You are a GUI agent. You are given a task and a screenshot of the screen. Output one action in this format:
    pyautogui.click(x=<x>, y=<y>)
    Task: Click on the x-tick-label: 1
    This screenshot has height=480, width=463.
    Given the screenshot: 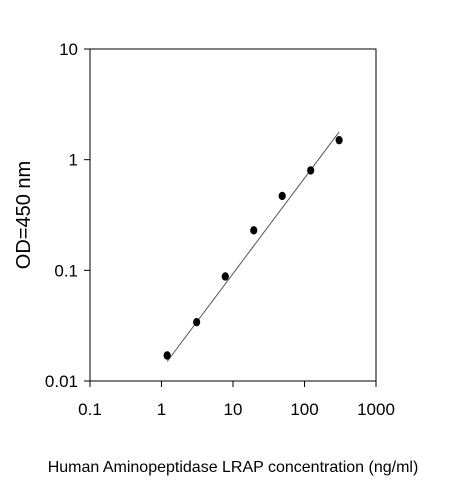 What is the action you would take?
    pyautogui.click(x=161, y=409)
    